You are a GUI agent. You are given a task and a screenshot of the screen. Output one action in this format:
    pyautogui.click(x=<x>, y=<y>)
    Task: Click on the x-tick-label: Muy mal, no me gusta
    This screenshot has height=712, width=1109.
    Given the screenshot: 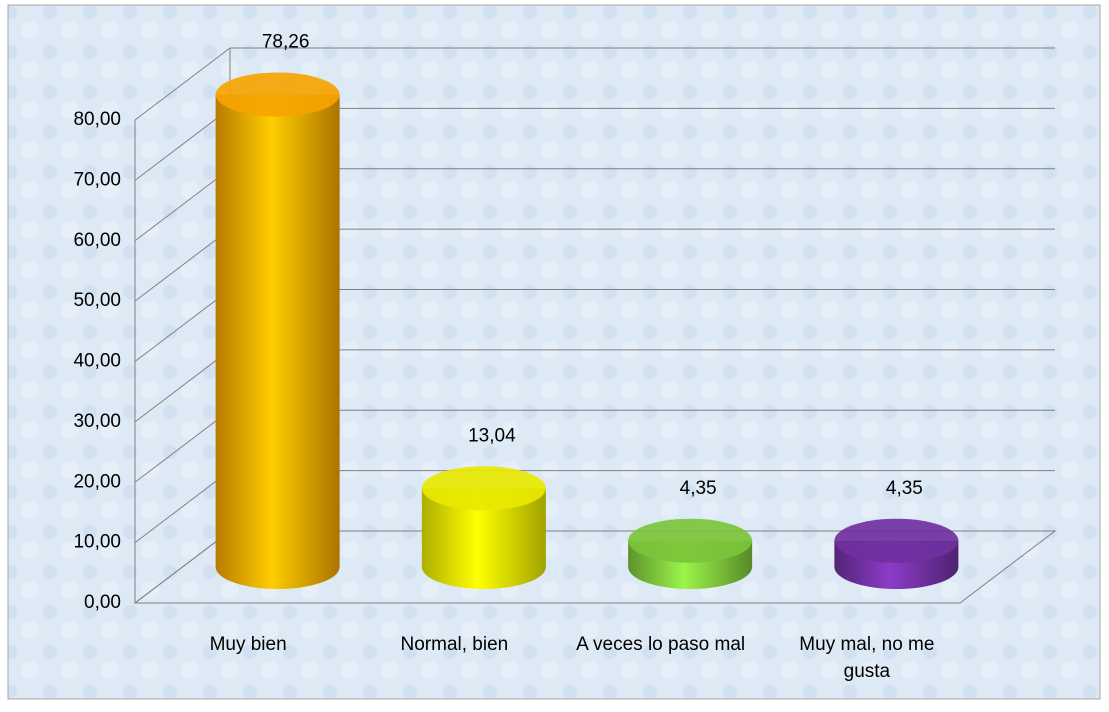 What is the action you would take?
    pyautogui.click(x=867, y=658)
    